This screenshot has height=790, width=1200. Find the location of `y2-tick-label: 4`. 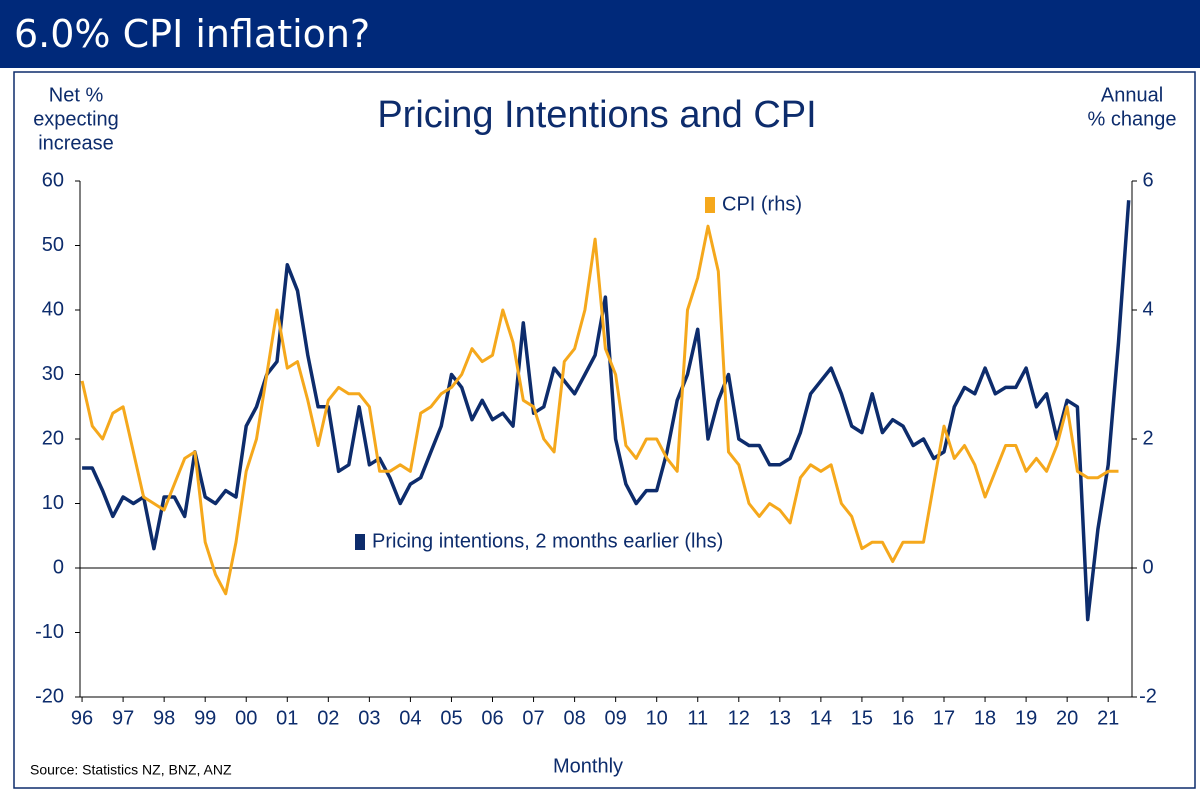

y2-tick-label: 4 is located at coordinates (1147, 309).